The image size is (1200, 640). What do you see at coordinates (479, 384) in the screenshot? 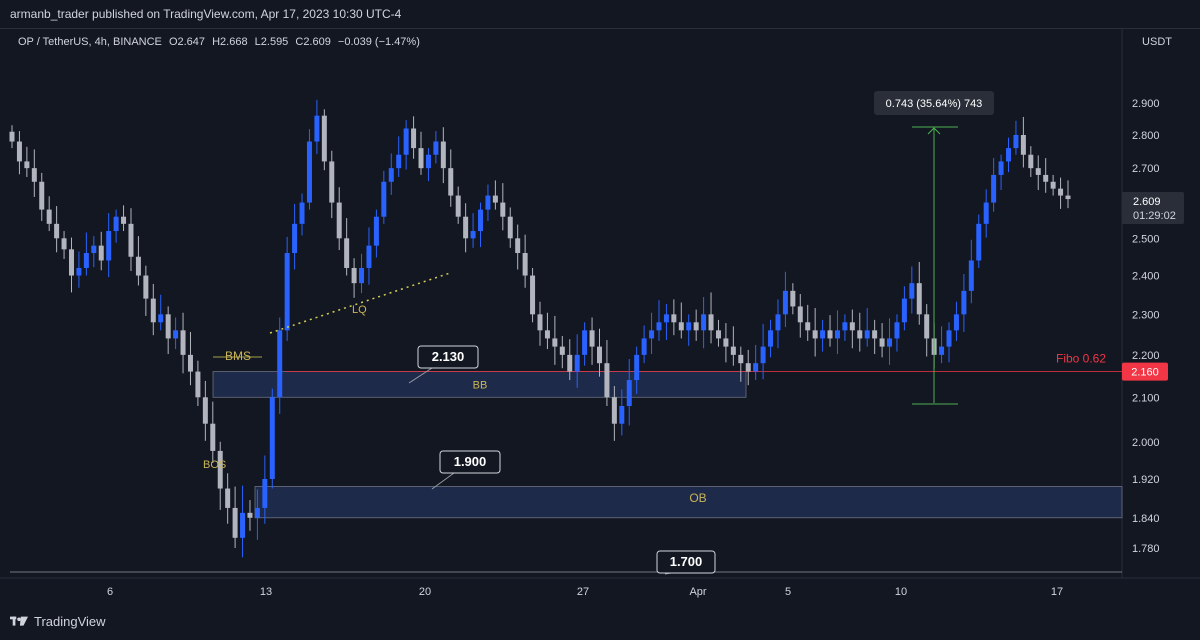
I see `bb-zone` at bounding box center [479, 384].